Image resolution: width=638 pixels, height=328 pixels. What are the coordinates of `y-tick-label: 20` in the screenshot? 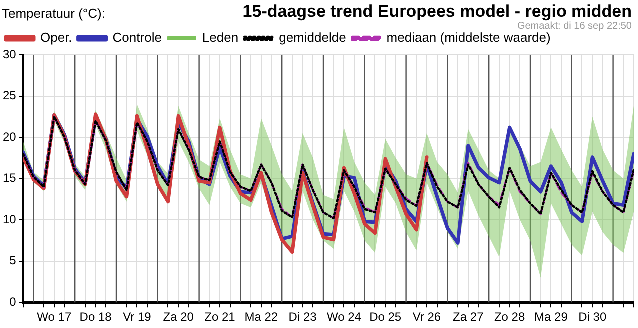 It's located at (9, 137).